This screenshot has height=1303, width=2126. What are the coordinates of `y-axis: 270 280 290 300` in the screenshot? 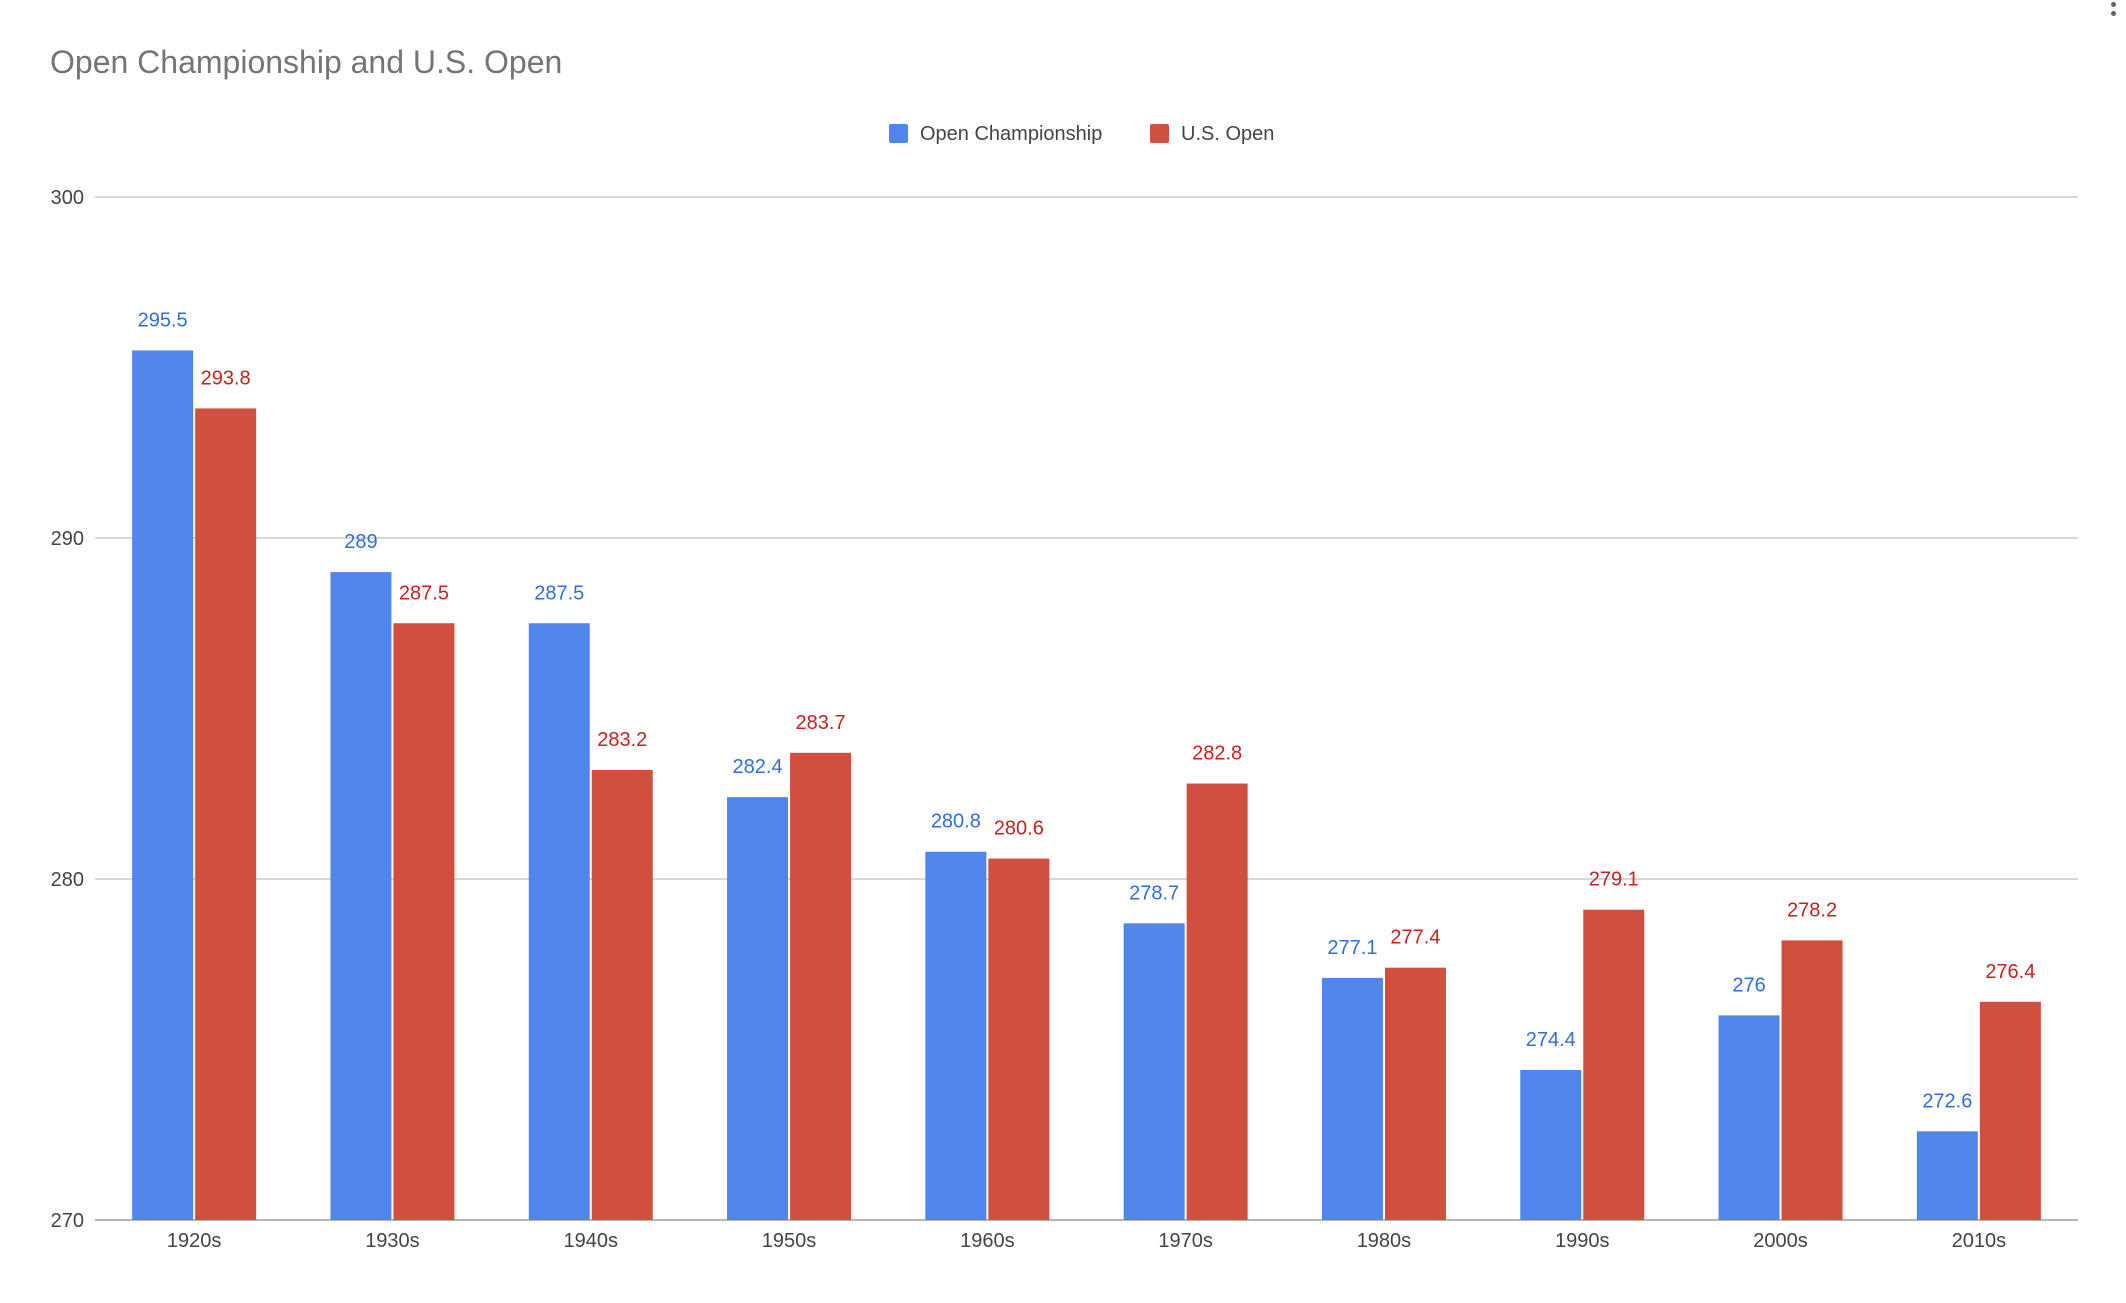 It's located at (67, 709).